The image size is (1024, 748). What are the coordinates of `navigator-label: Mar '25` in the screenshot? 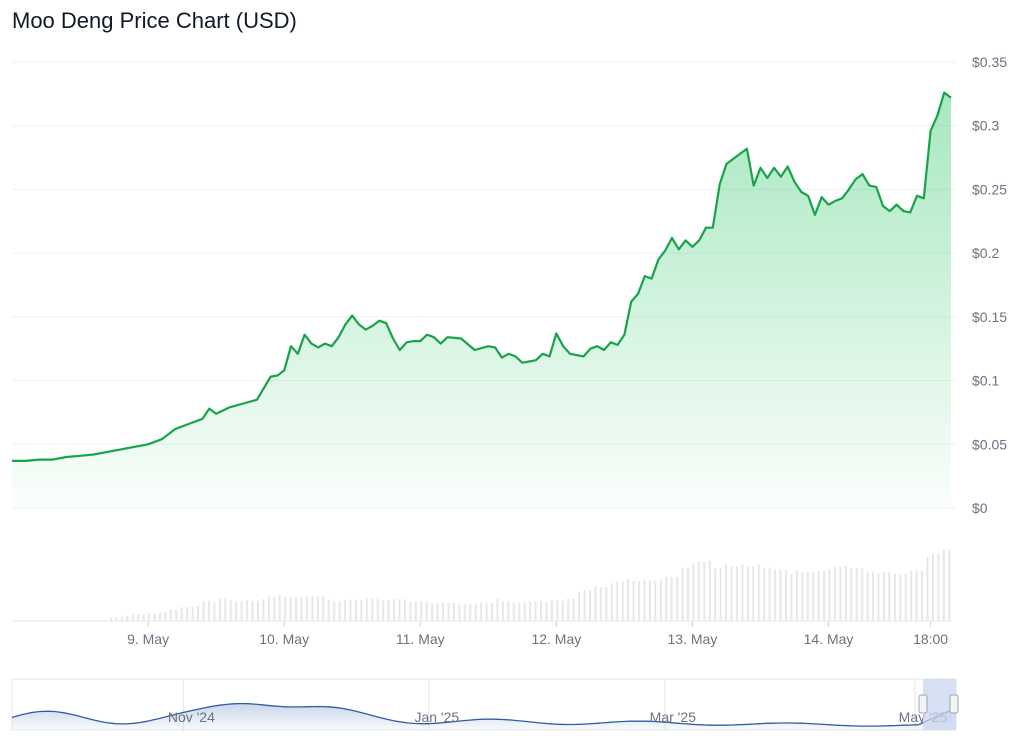 It's located at (673, 717).